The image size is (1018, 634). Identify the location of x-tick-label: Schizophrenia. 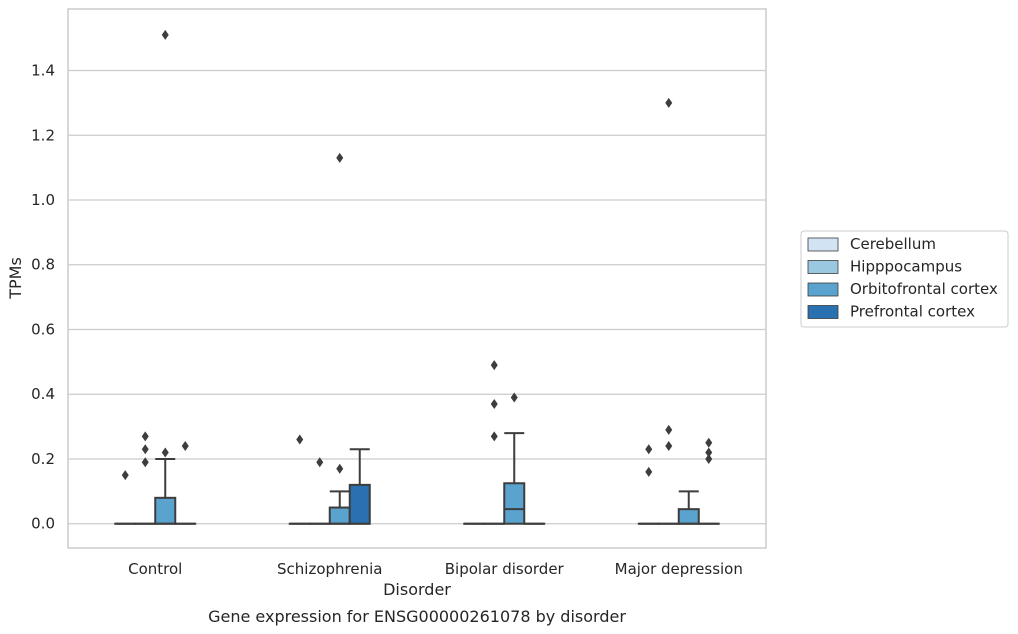
(329, 569).